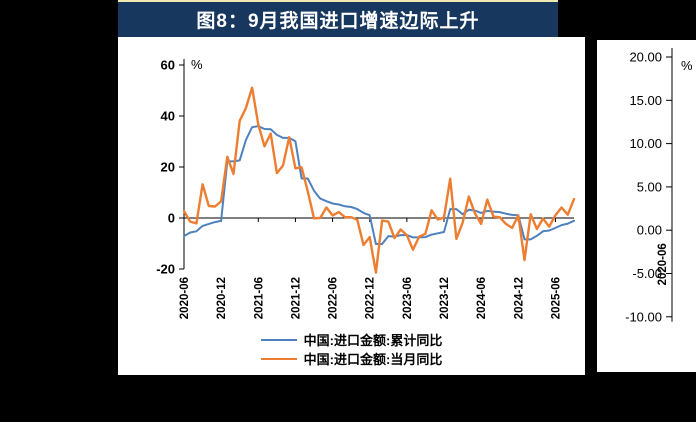  I want to click on y-tick-label: -20, so click(165, 269).